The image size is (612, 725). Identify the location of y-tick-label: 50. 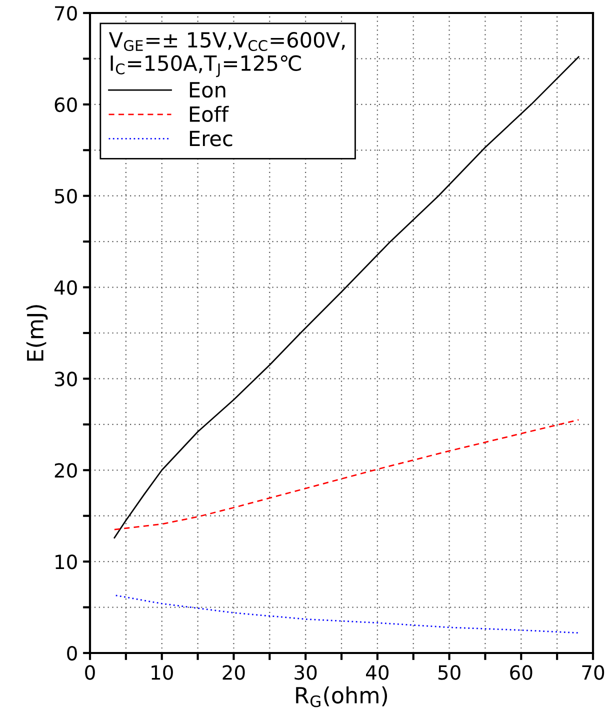
(65, 196).